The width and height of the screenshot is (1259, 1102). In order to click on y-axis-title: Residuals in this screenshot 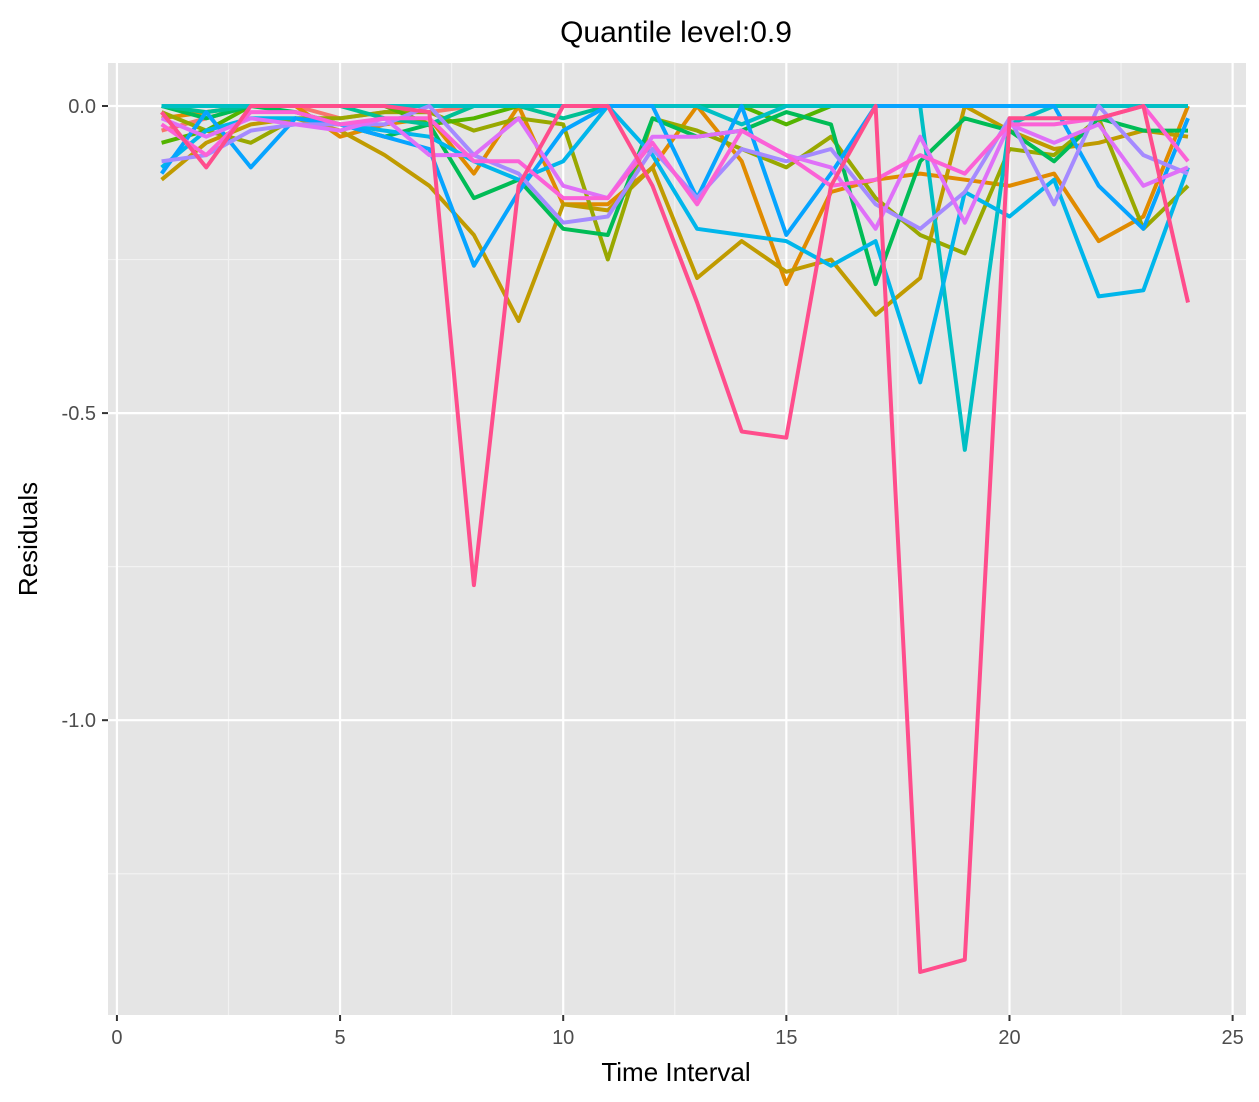, I will do `click(28, 539)`.